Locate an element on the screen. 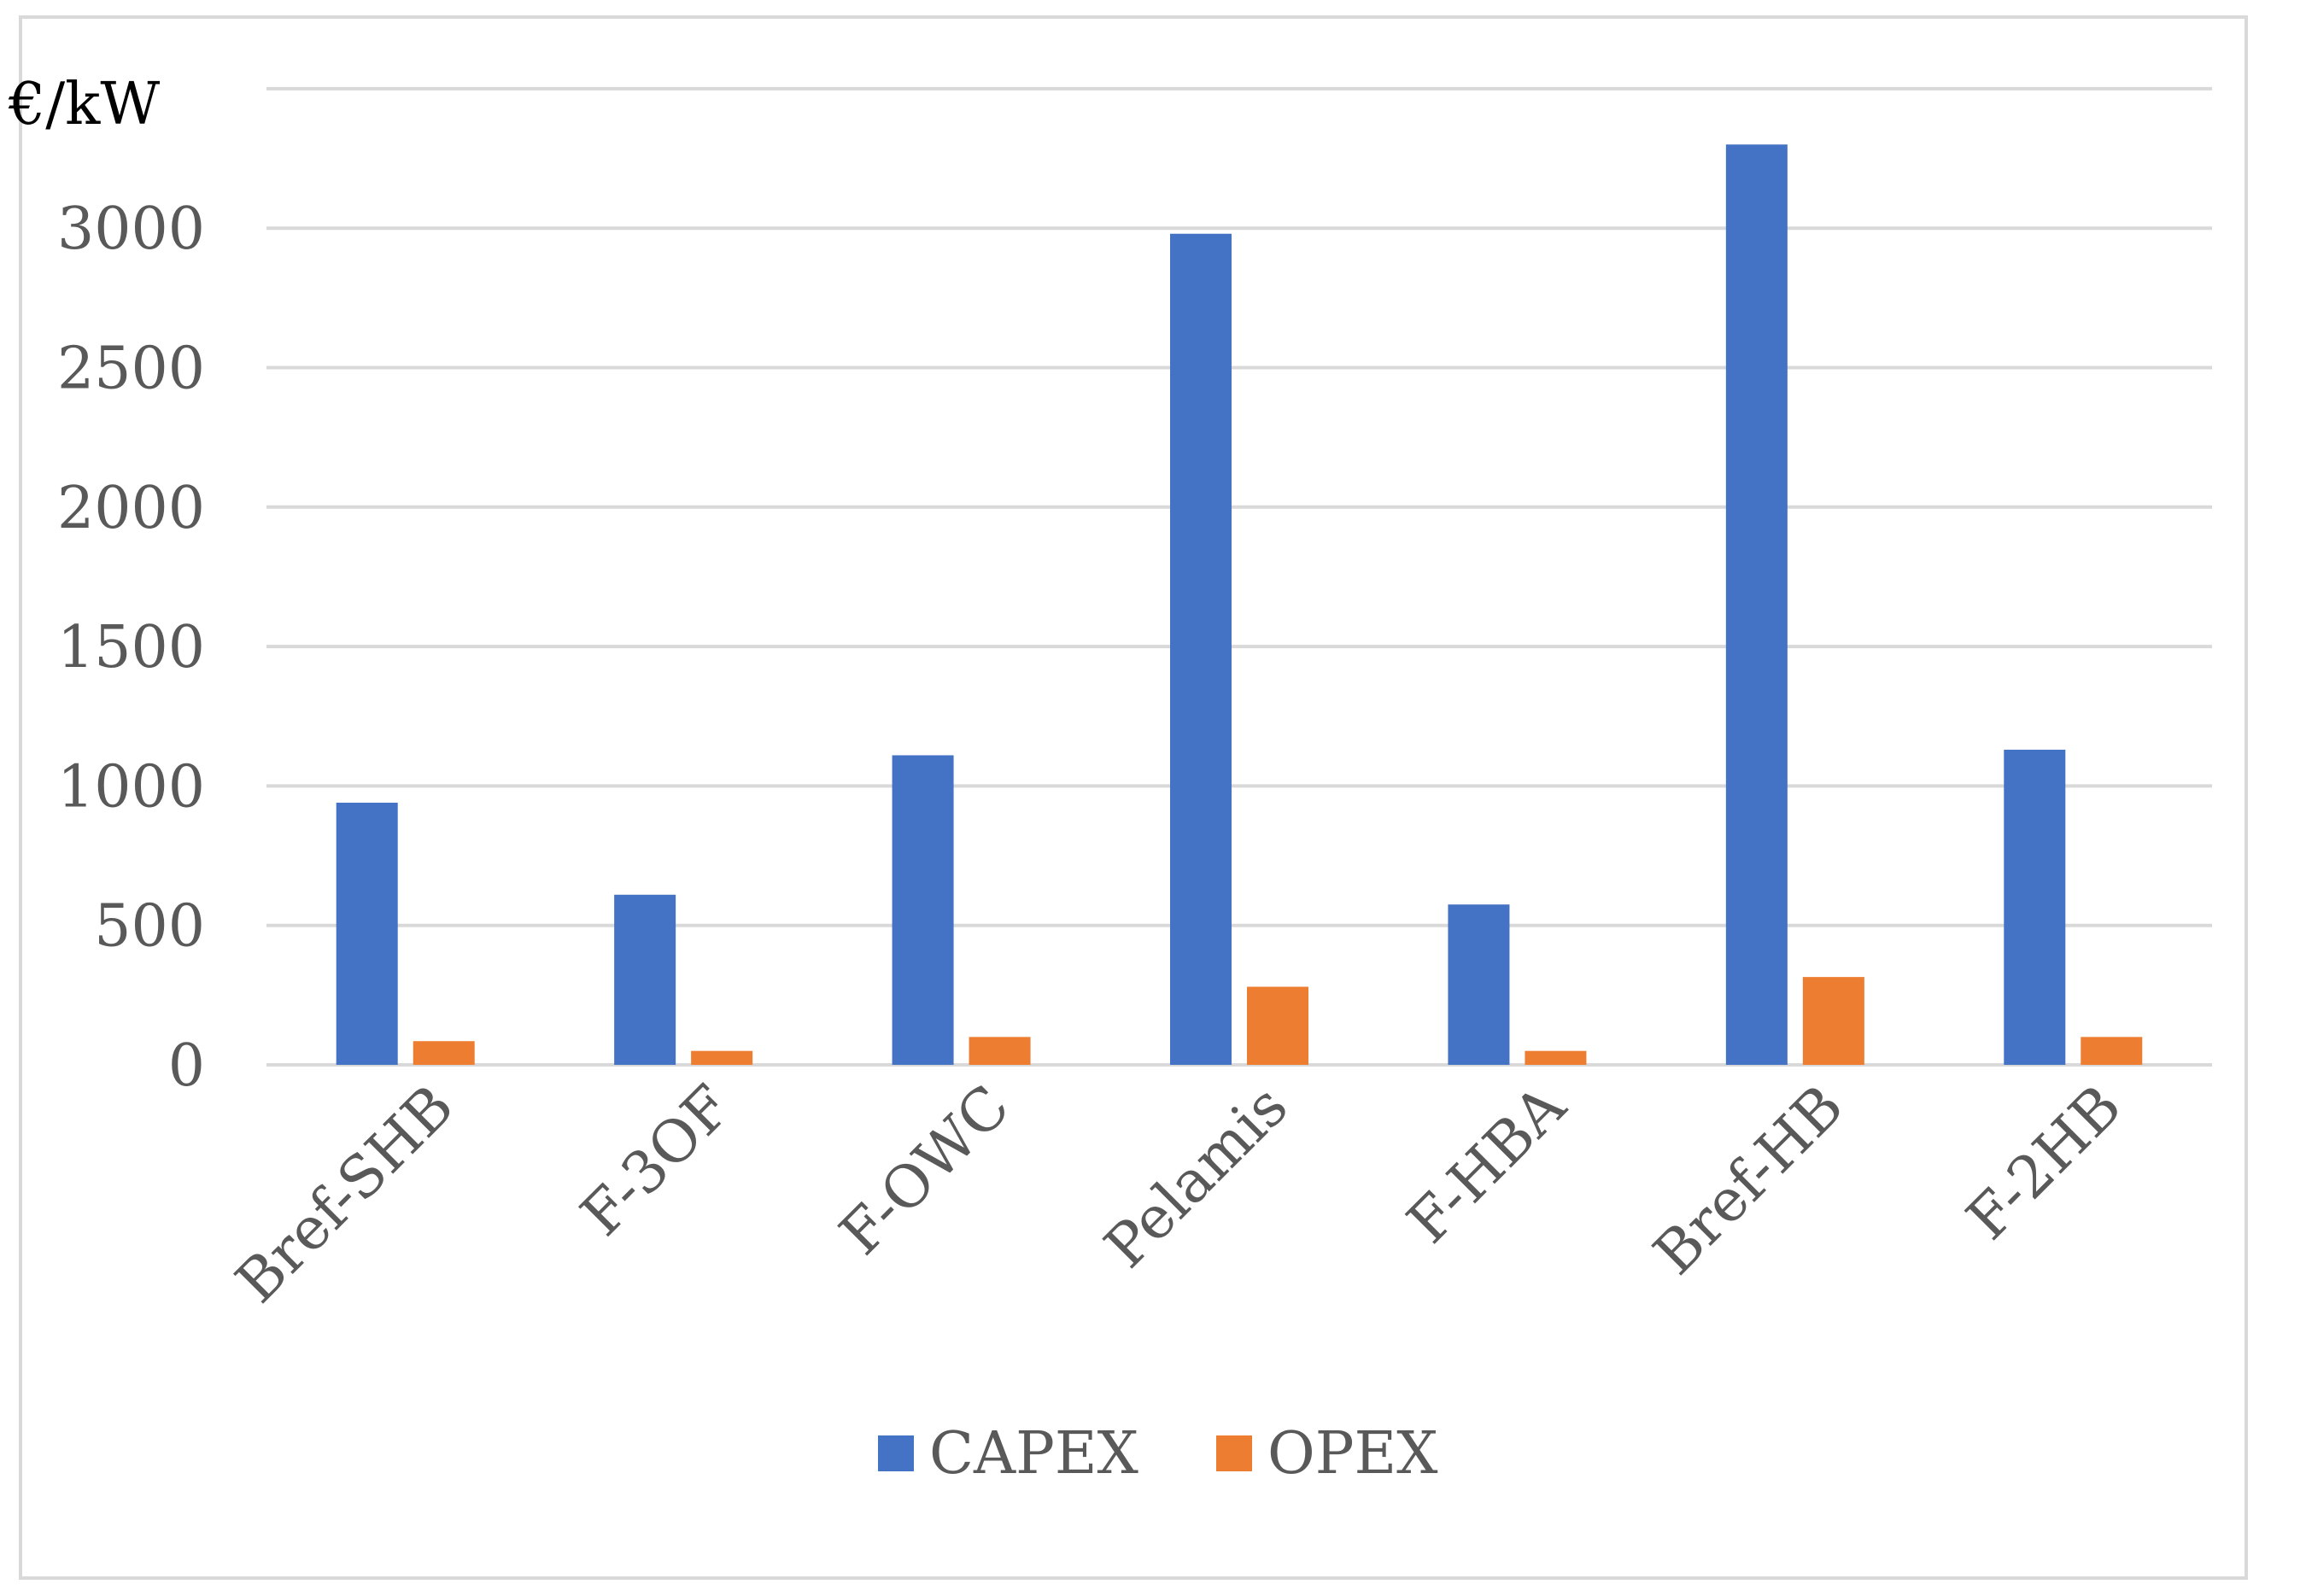 This screenshot has width=2306, height=1596. bar-capex-pelamis is located at coordinates (1201, 649).